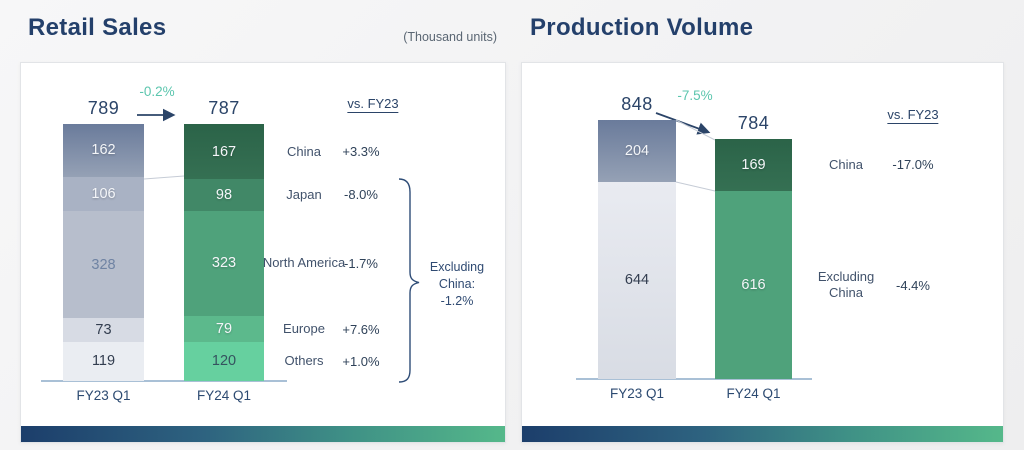 The width and height of the screenshot is (1024, 450). Describe the element at coordinates (361, 195) in the screenshot. I see `category-change-japan: -8.0%` at that location.